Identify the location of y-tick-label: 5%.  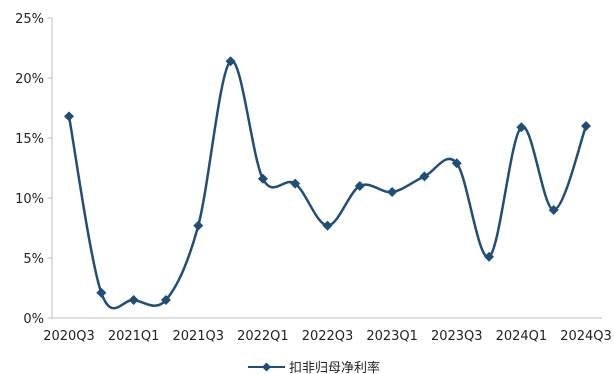
(33, 259).